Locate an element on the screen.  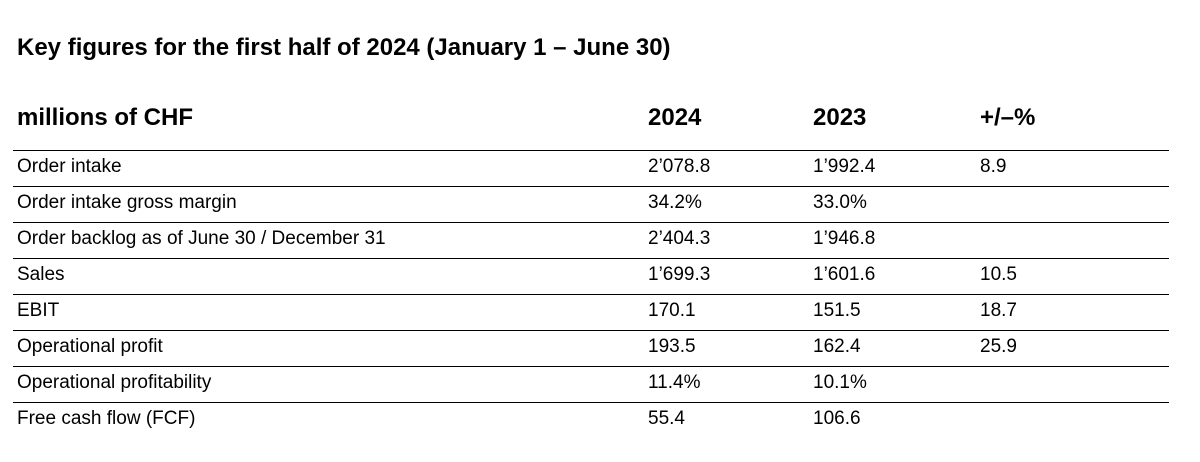
value-2024: 34.2% is located at coordinates (675, 202).